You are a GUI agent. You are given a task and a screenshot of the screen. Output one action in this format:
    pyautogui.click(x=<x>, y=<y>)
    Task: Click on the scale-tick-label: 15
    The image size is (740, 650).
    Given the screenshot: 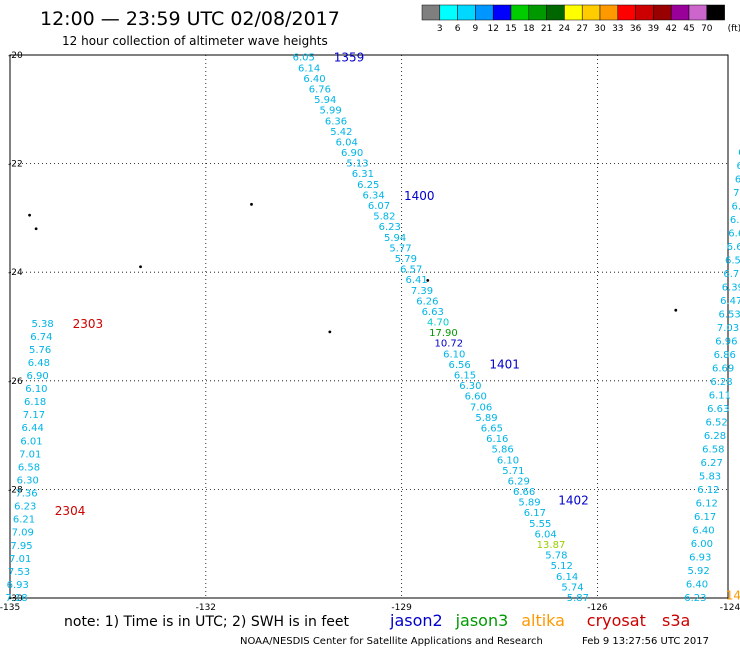 What is the action you would take?
    pyautogui.click(x=510, y=29)
    